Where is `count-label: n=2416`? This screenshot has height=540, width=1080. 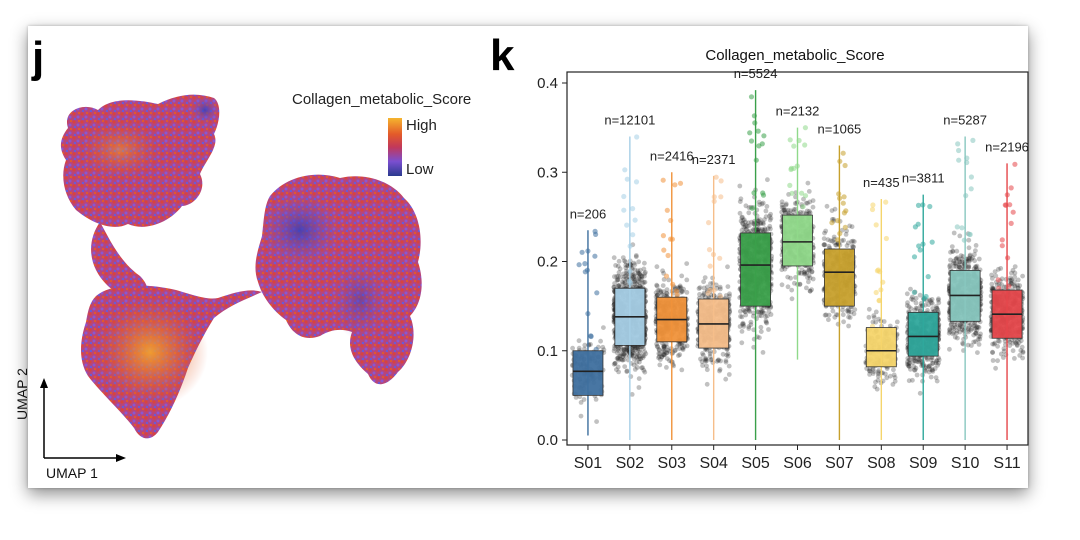 count-label: n=2416 is located at coordinates (672, 155).